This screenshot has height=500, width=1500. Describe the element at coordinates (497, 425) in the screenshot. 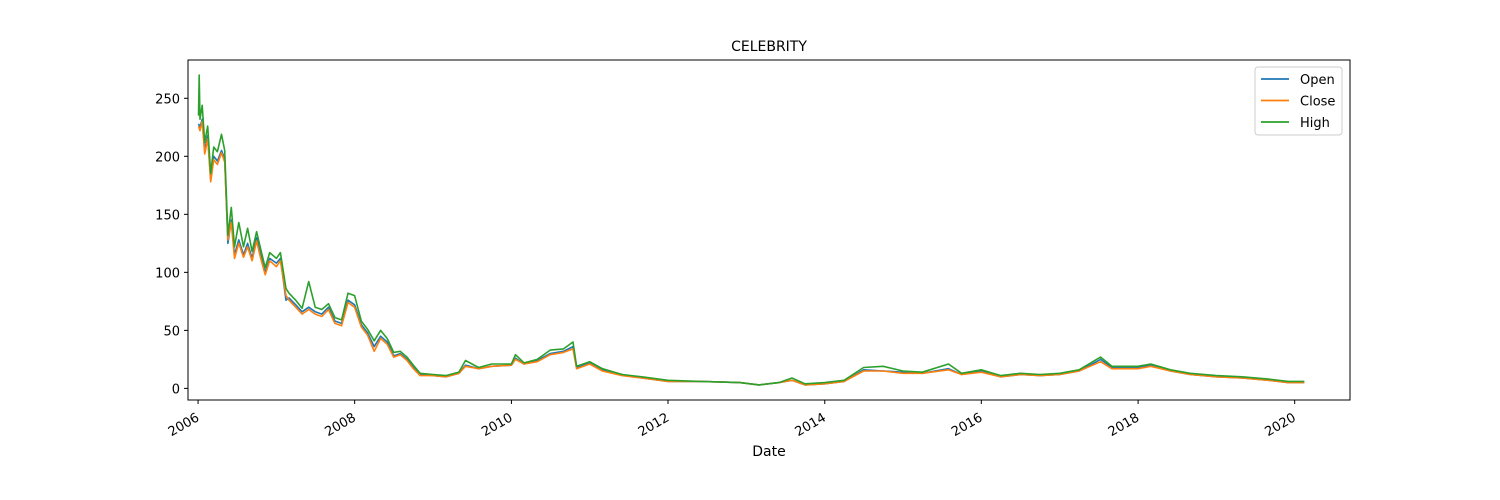

I see `x-tick-label: 2010` at that location.